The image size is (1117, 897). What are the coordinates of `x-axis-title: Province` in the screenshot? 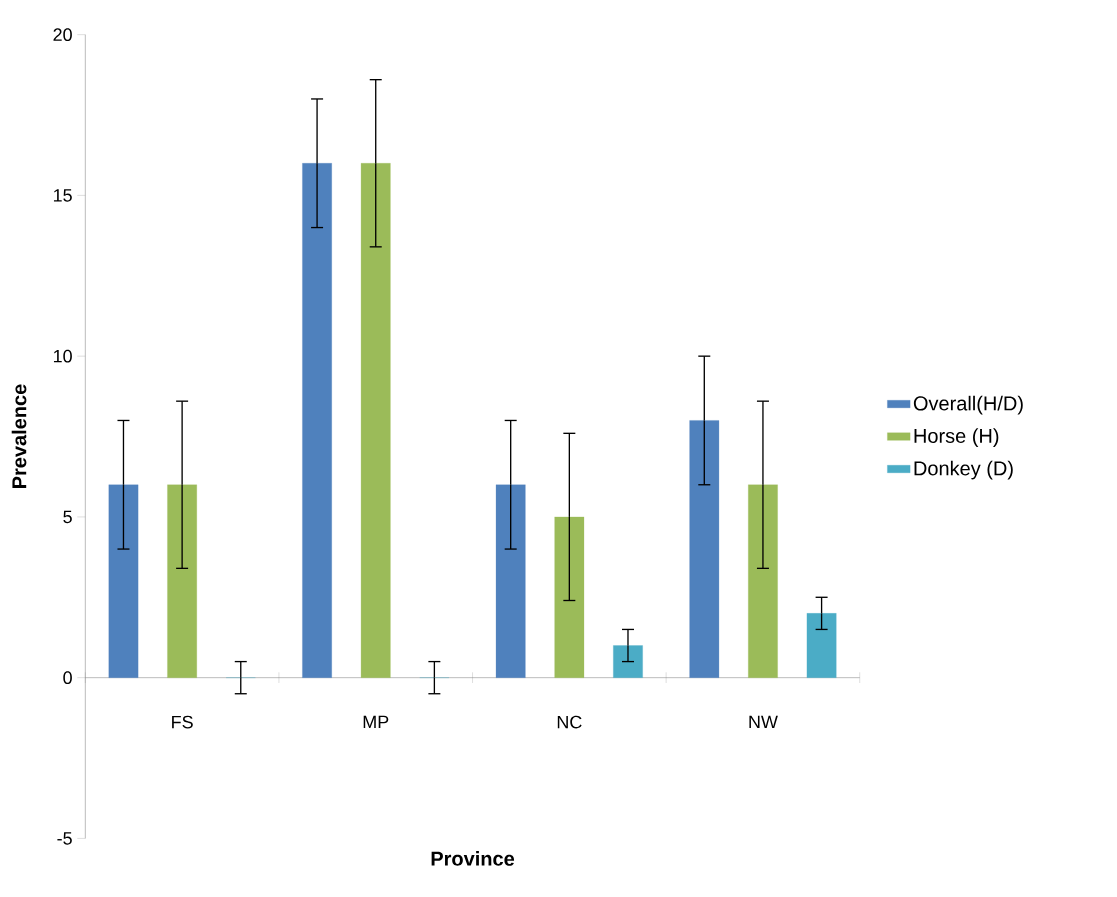 It's located at (473, 858).